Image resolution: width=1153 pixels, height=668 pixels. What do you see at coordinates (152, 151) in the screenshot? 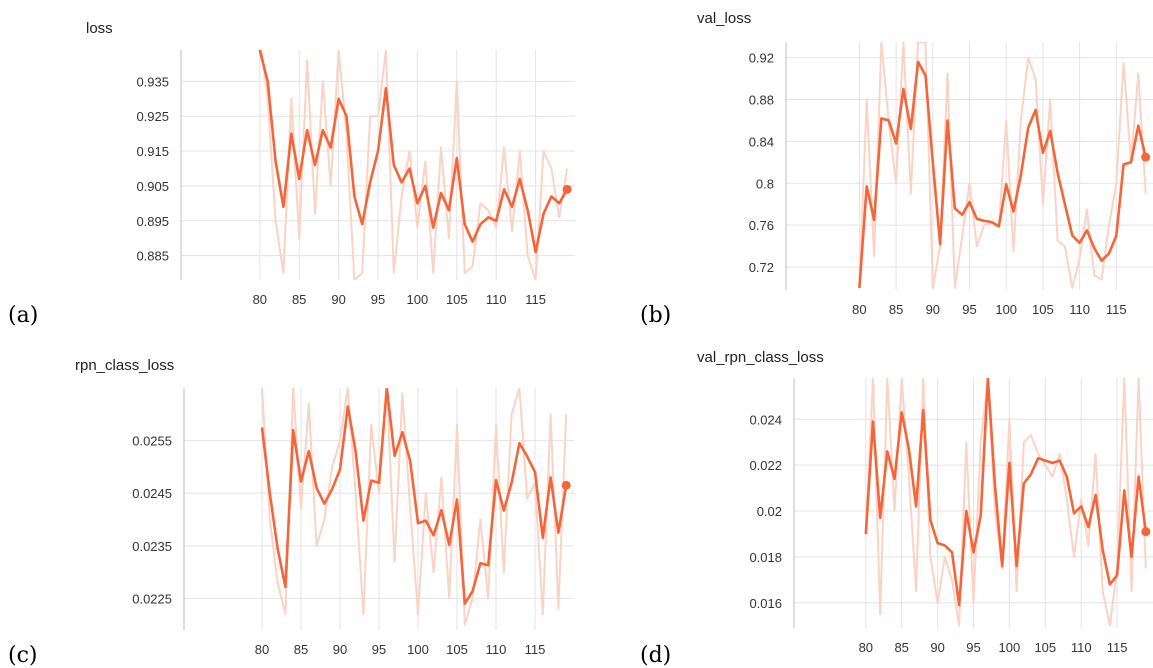
I see `y-tick-label: 0.915` at bounding box center [152, 151].